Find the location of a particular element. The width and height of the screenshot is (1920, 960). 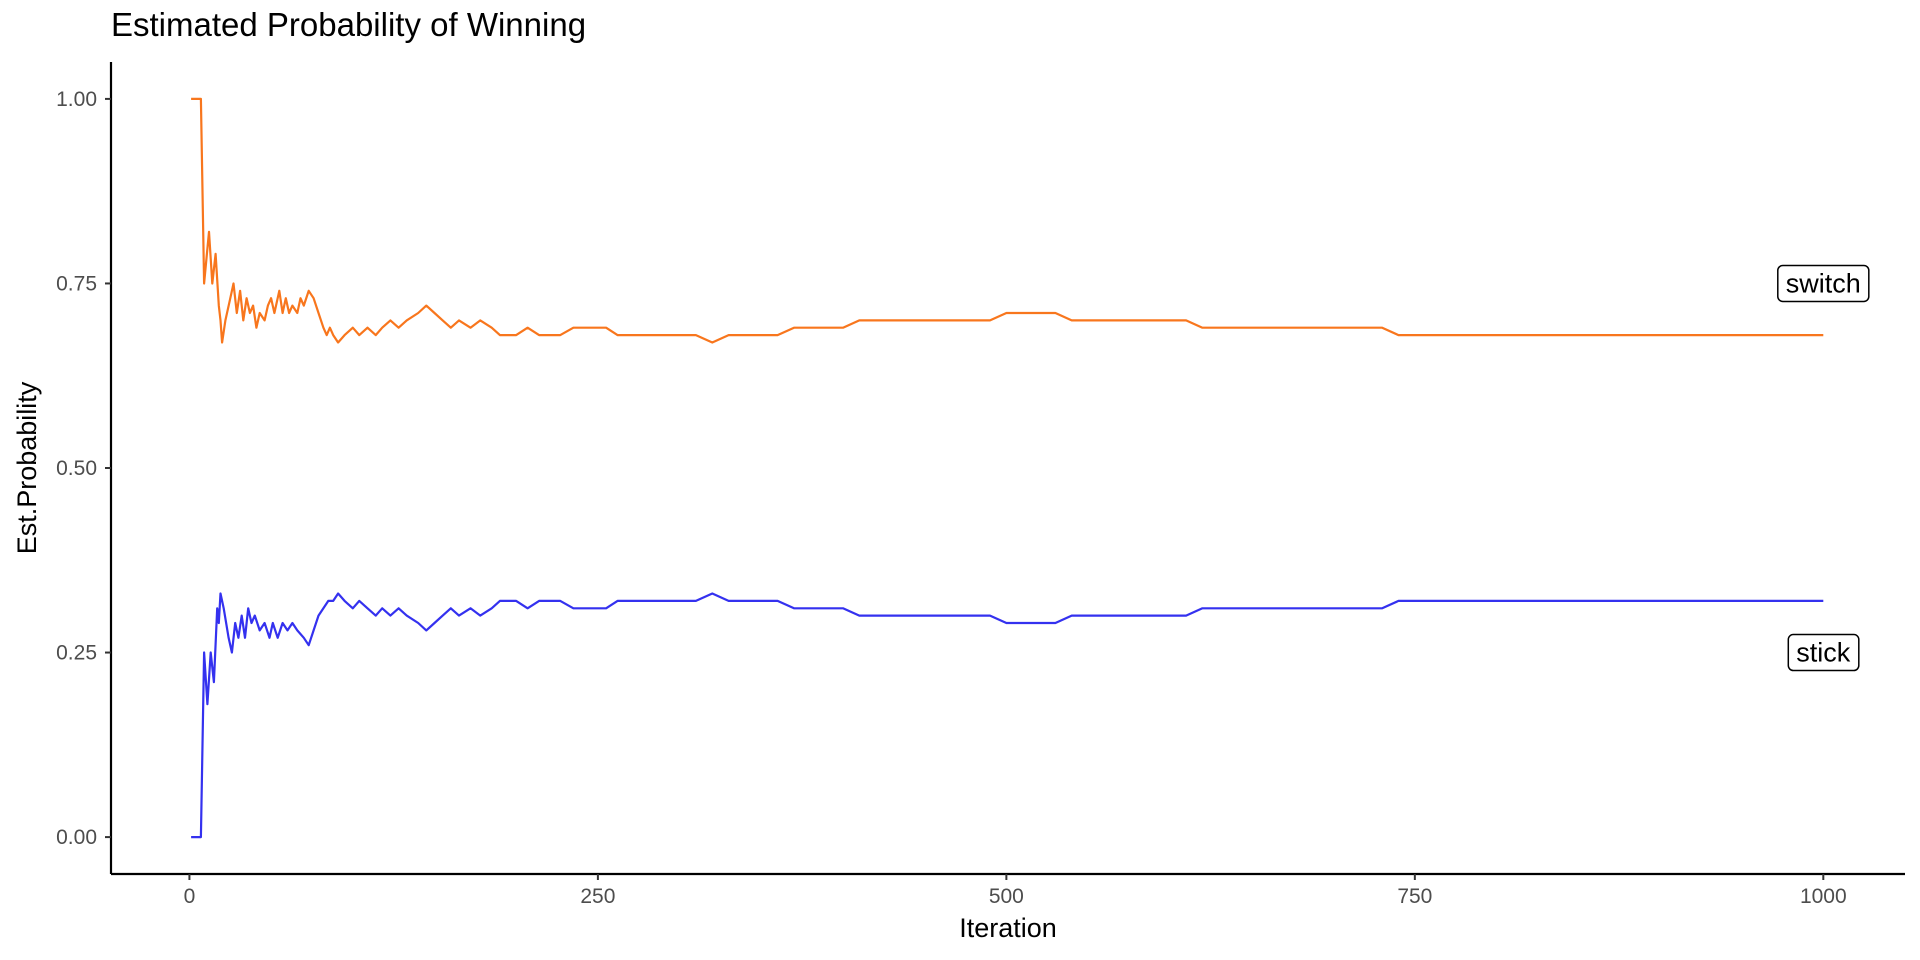

y-axis-title: Est.Probability is located at coordinates (27, 467).